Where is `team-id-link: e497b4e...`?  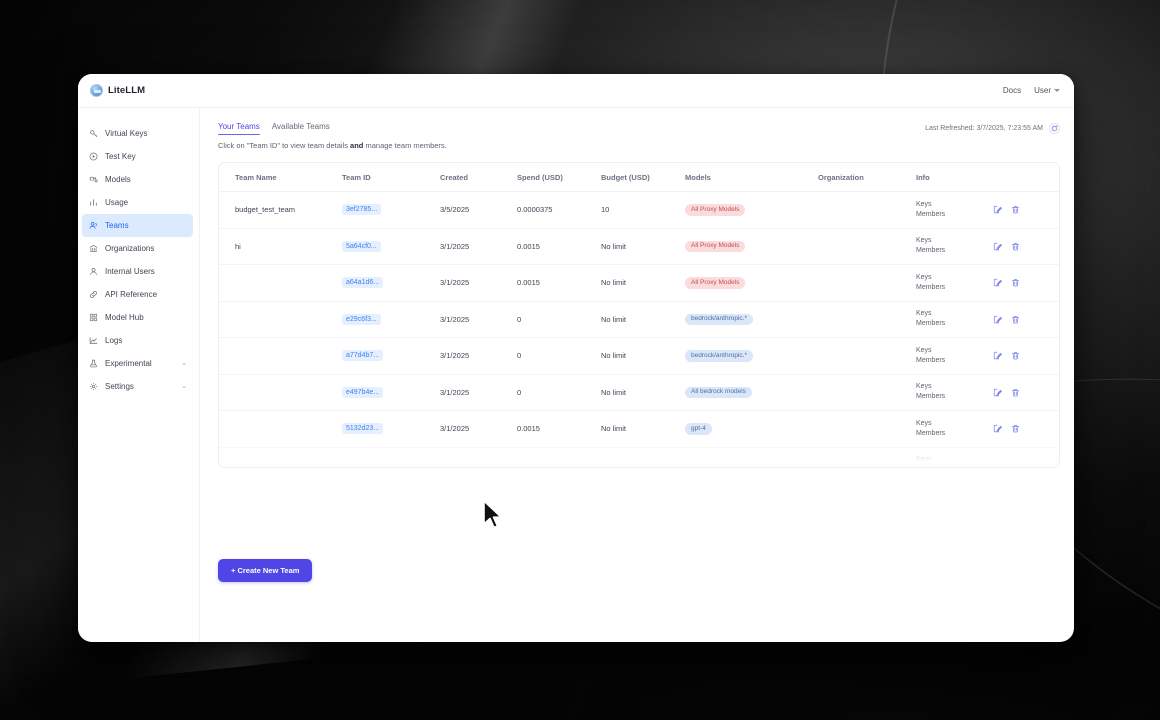 team-id-link: e497b4e... is located at coordinates (363, 392).